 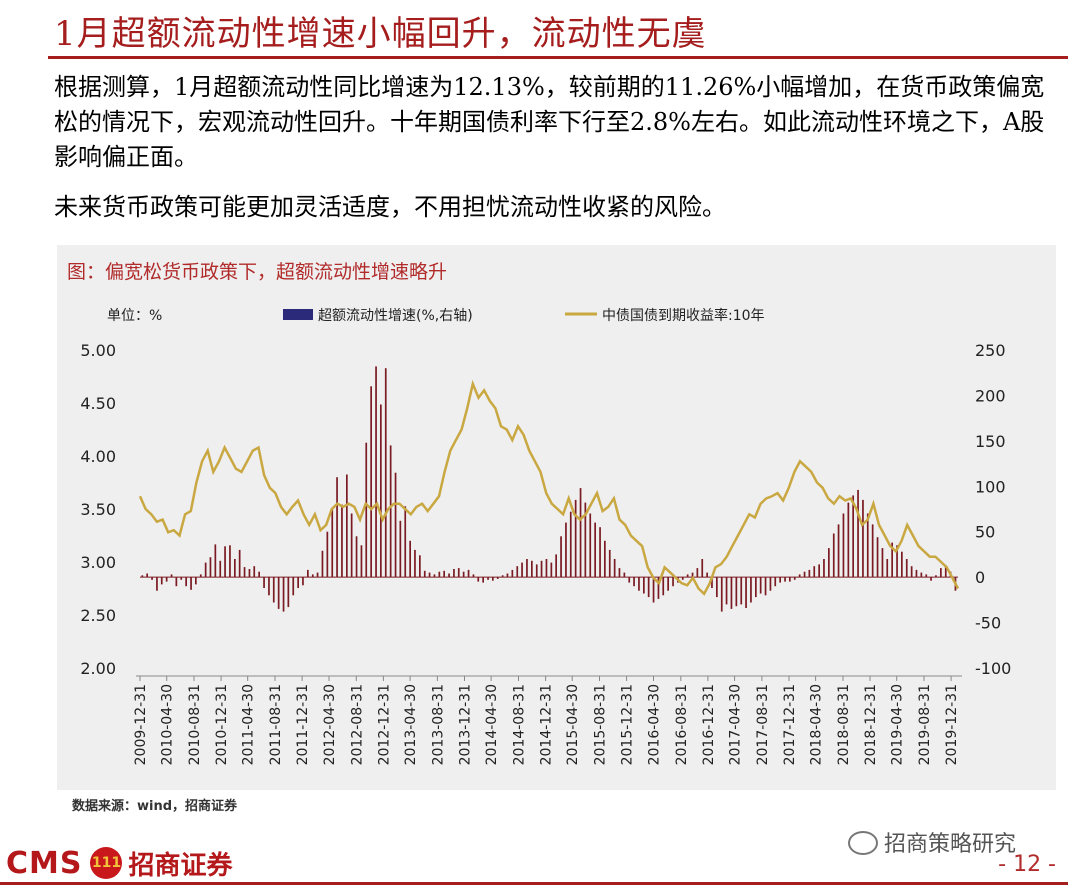 What do you see at coordinates (520, 724) in the screenshot?
I see `x-tick-label: 2014-08-31` at bounding box center [520, 724].